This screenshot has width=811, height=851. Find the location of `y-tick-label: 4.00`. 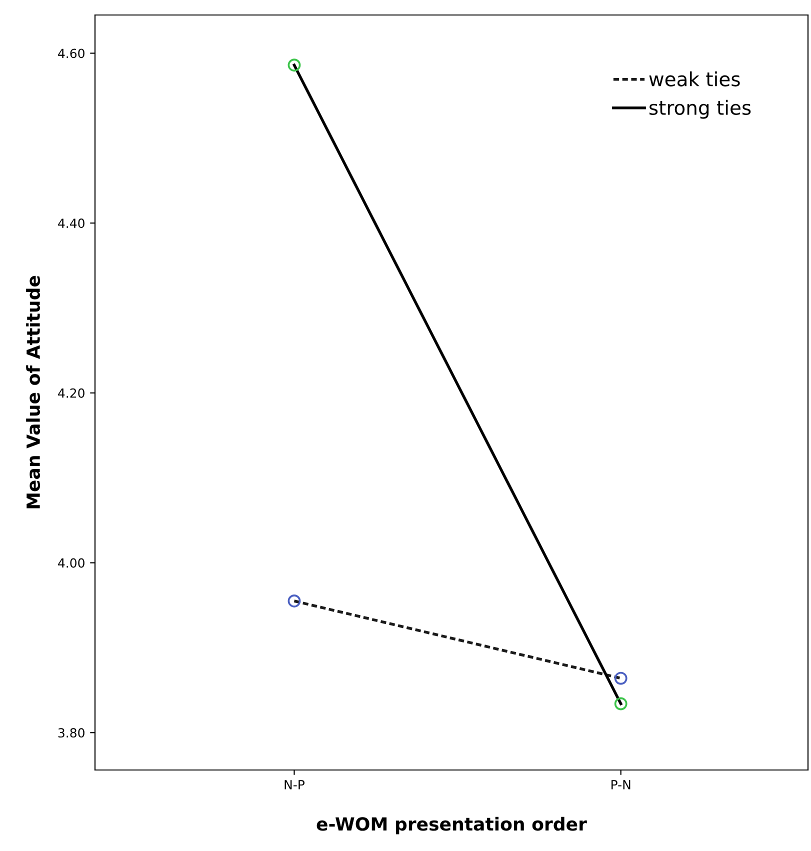

y-tick-label: 4.00 is located at coordinates (71, 563).